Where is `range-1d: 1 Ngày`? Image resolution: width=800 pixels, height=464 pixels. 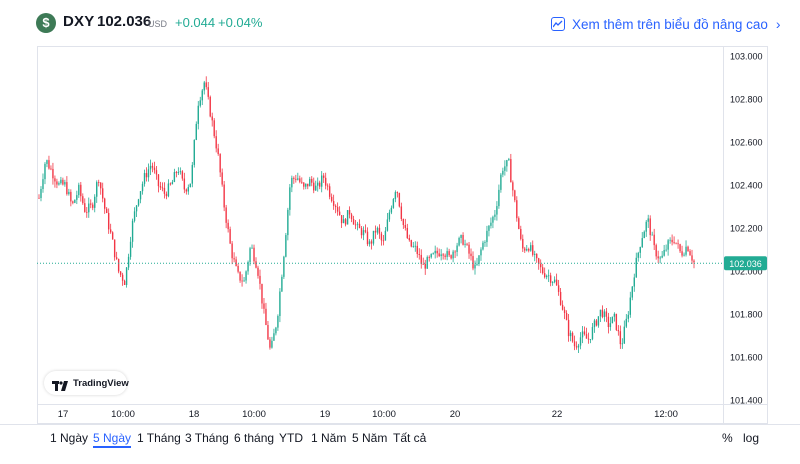
range-1d: 1 Ngày is located at coordinates (69, 438).